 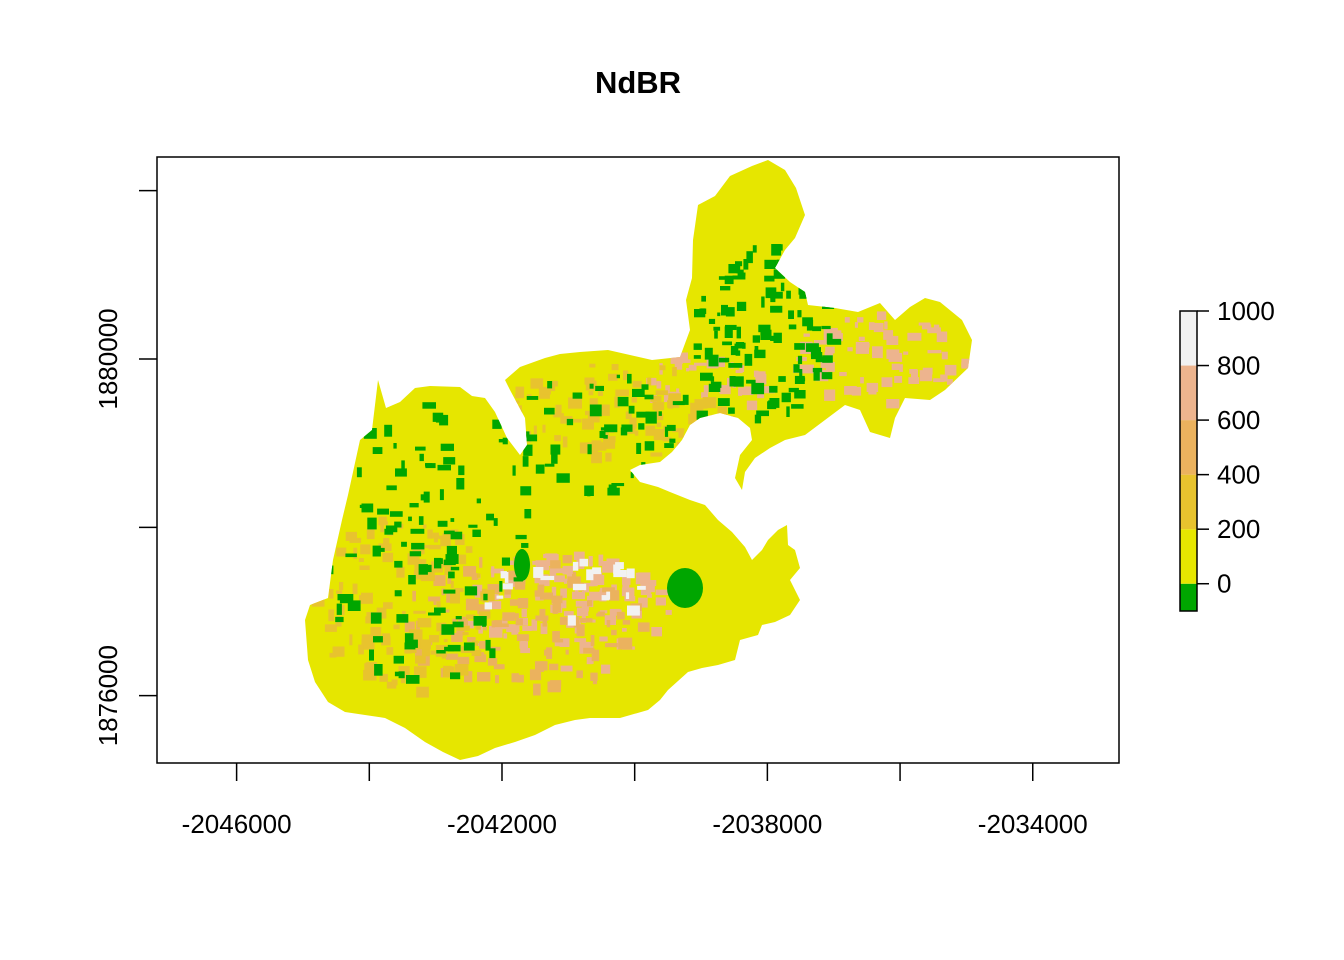 What do you see at coordinates (108, 358) in the screenshot?
I see `y-tick-label: 1880000` at bounding box center [108, 358].